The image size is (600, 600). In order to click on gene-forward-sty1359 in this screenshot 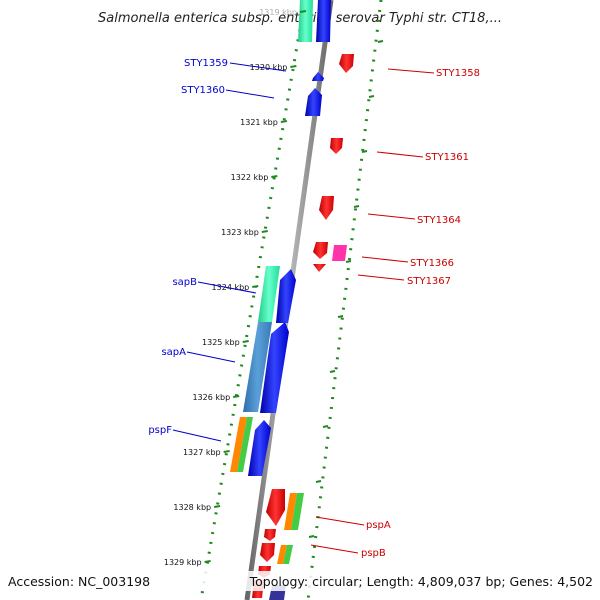, I will do `click(318, 76)`.